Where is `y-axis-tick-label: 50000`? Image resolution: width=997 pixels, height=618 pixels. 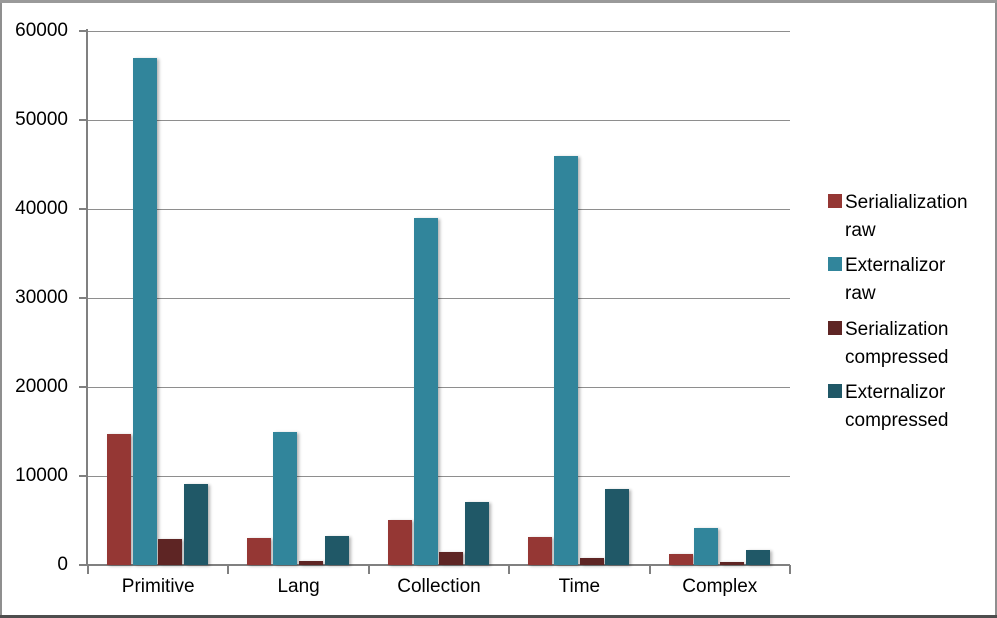 y-axis-tick-label: 50000 is located at coordinates (41, 119).